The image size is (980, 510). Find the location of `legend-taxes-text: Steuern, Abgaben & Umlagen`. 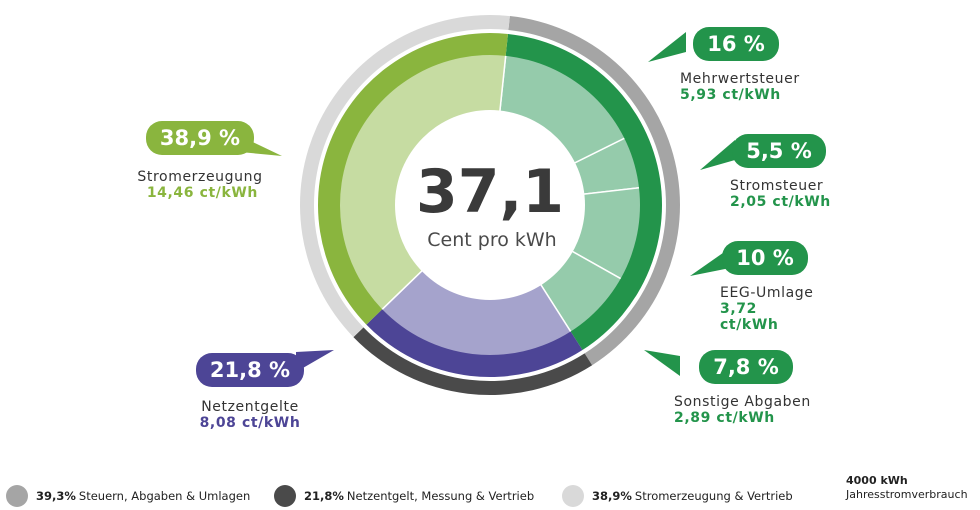

legend-taxes-text: Steuern, Abgaben & Umlagen is located at coordinates (164, 496).